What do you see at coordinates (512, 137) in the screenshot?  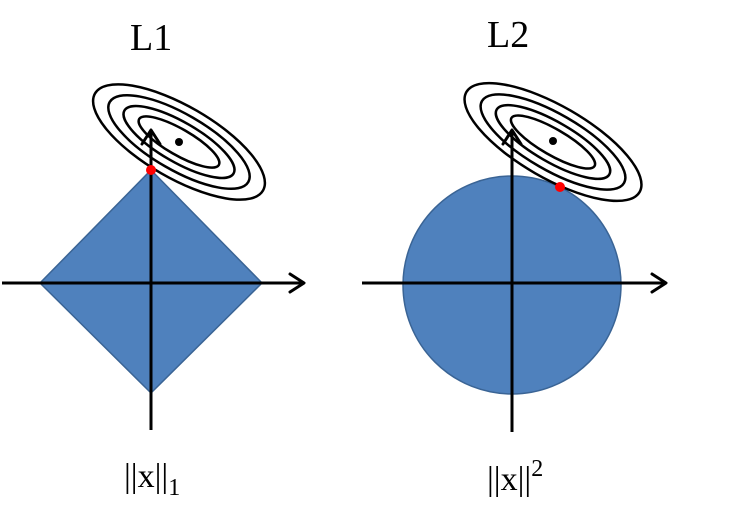 I see `l2-y-axis-arrow` at bounding box center [512, 137].